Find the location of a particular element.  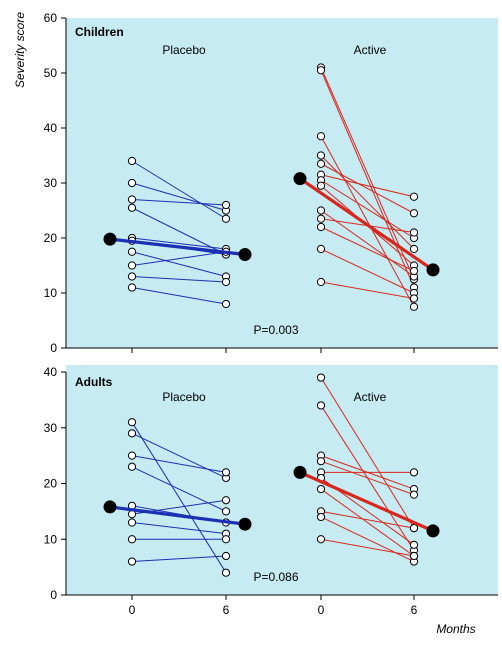

children-y-tick-label-10: 10 is located at coordinates (51, 293).